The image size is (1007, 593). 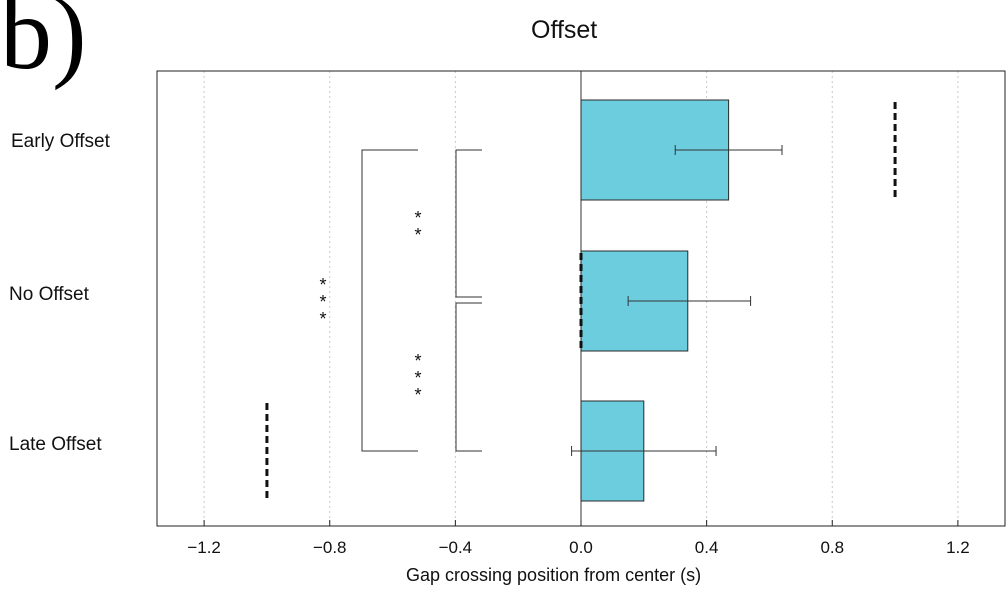 I want to click on x-tick-label: 1.2, so click(x=958, y=547).